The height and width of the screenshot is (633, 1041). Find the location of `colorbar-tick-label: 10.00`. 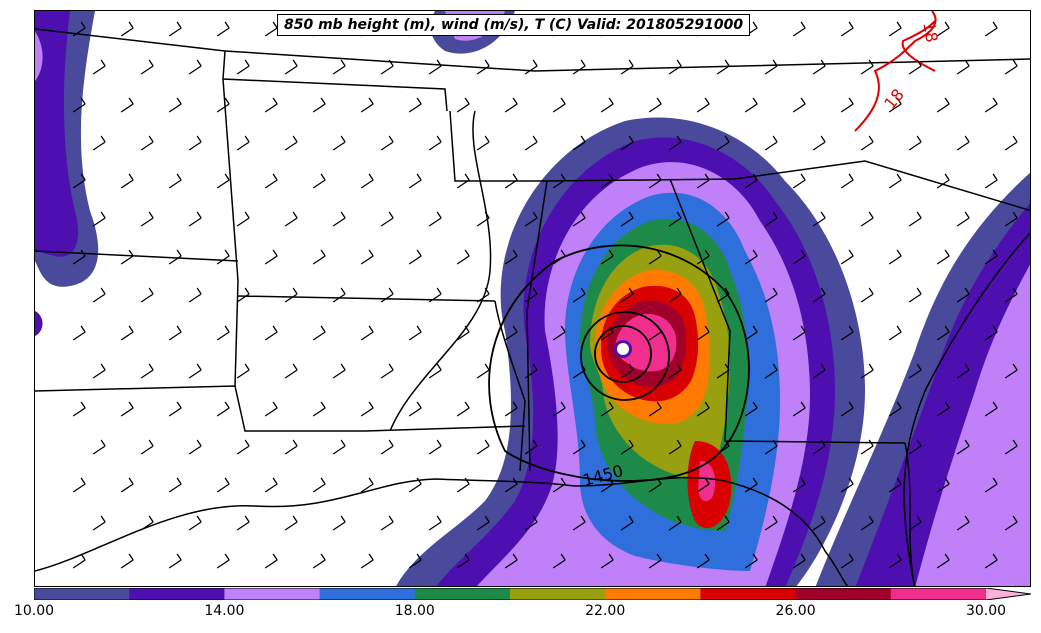

colorbar-tick-label: 10.00 is located at coordinates (34, 611).